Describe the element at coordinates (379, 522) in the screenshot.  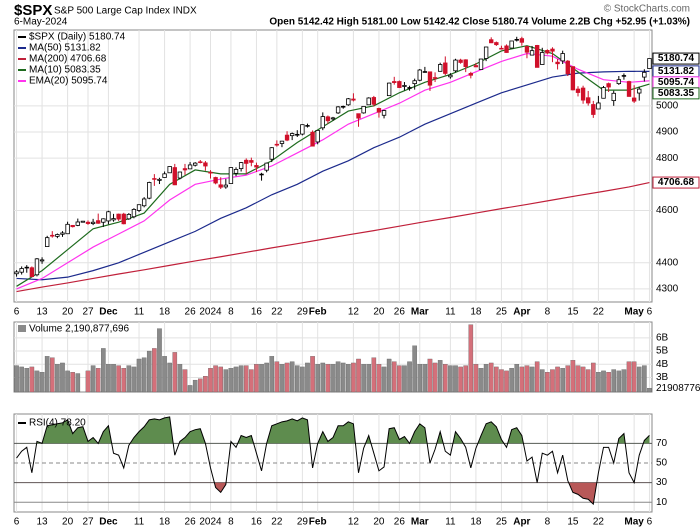
I see `x-tick-label: 20` at that location.